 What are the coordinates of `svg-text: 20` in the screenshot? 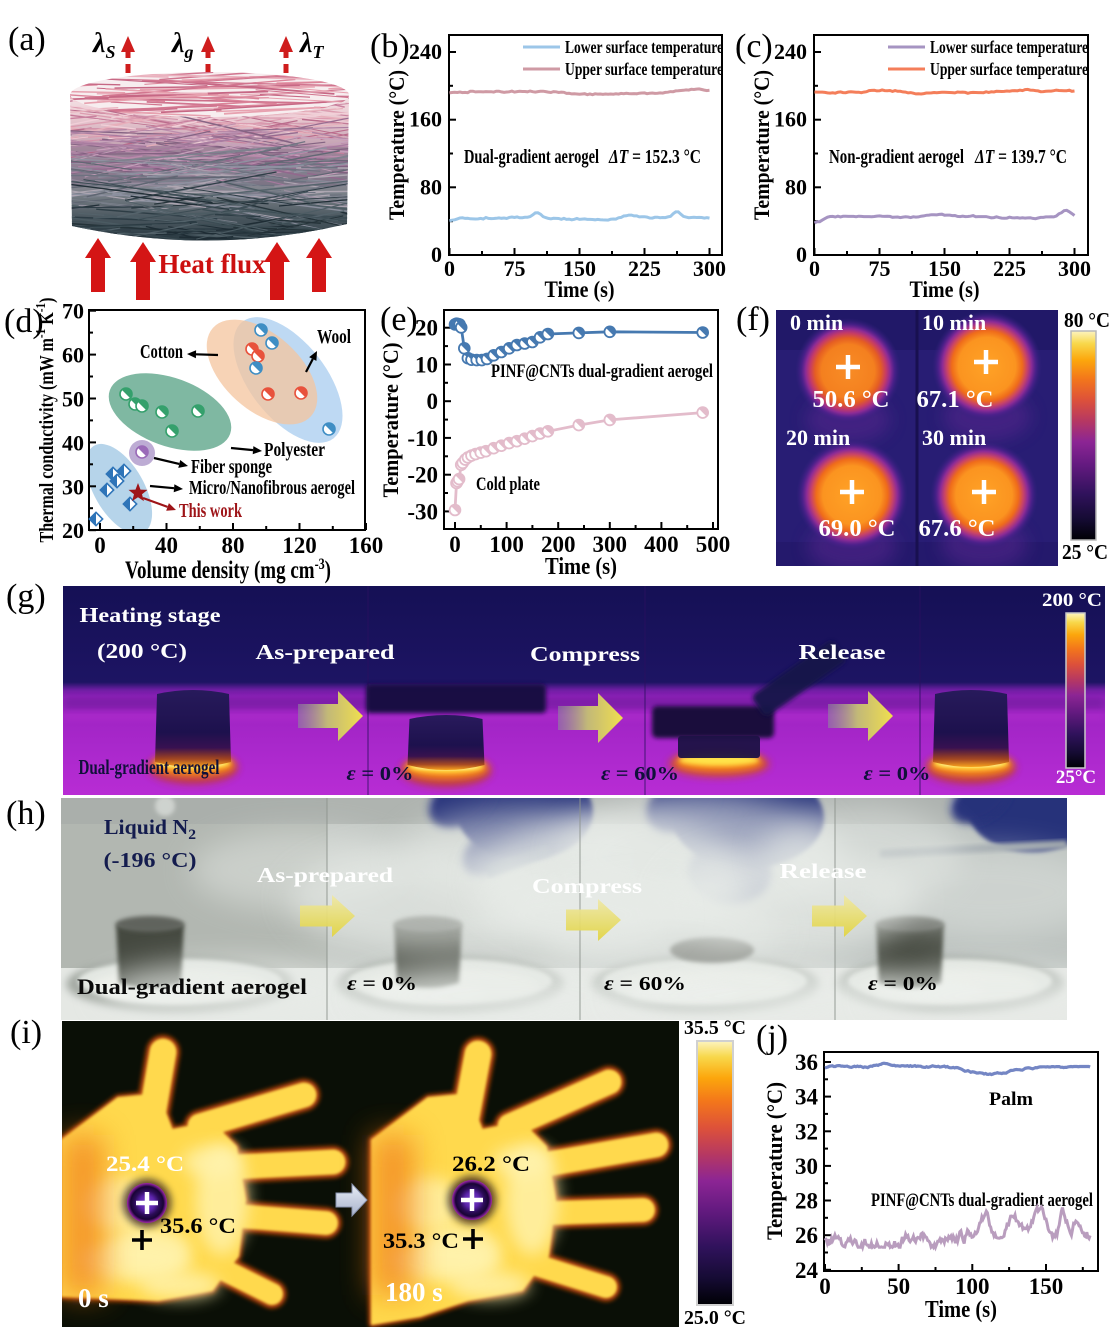 It's located at (426, 328).